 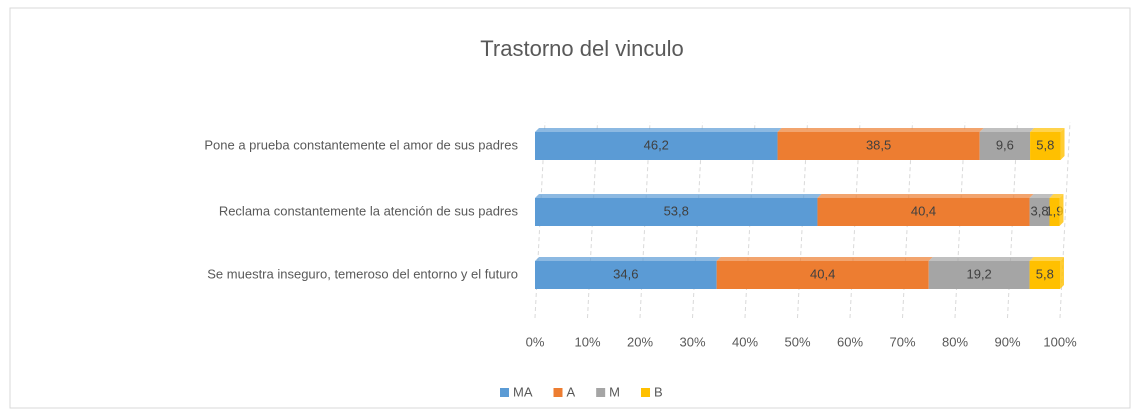 I want to click on x-tick-label: 60%, so click(x=850, y=341).